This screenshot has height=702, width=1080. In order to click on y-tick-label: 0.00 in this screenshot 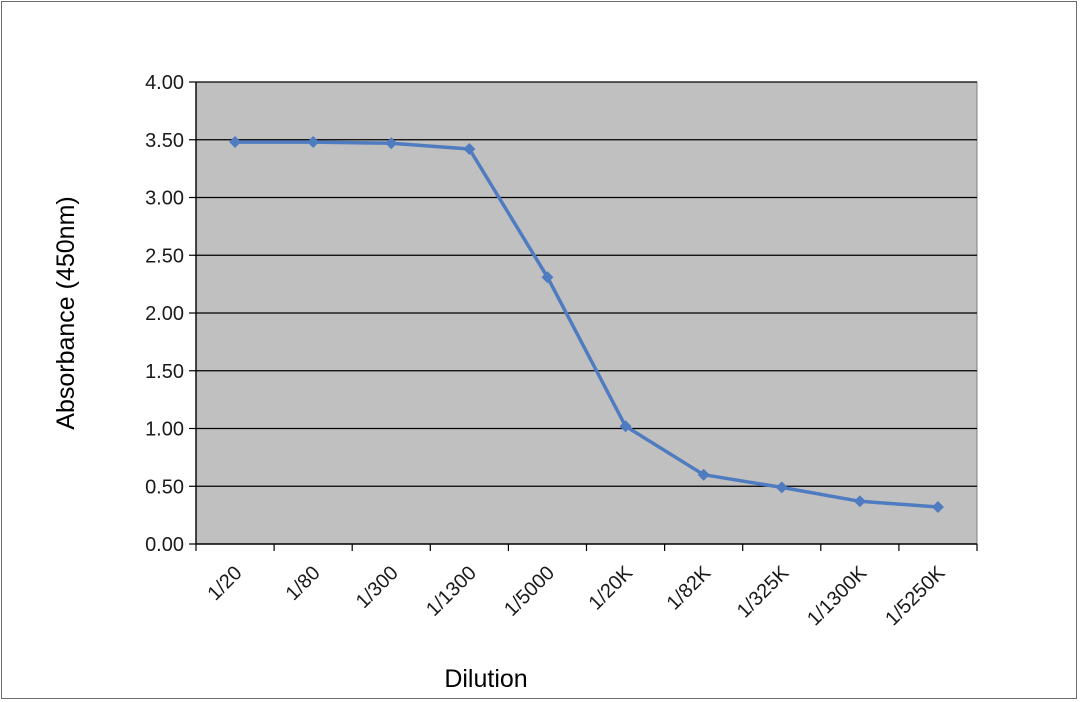, I will do `click(164, 545)`.